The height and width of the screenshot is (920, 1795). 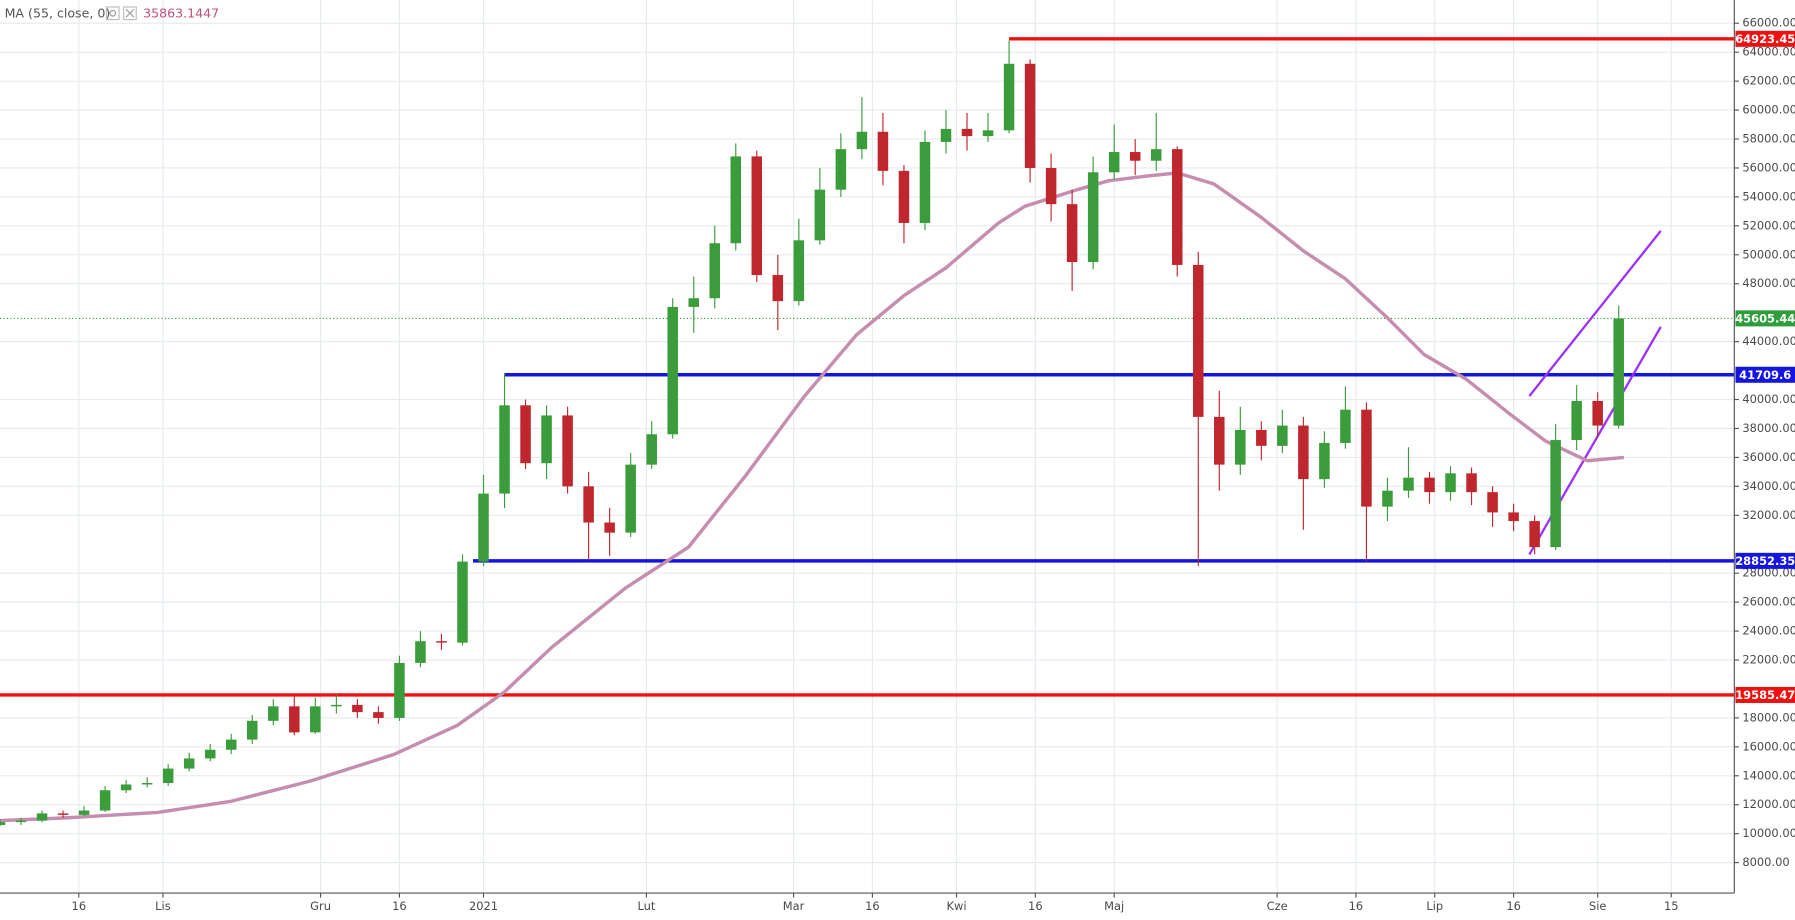 I want to click on y-tick-label: 56000.00, so click(x=1768, y=167).